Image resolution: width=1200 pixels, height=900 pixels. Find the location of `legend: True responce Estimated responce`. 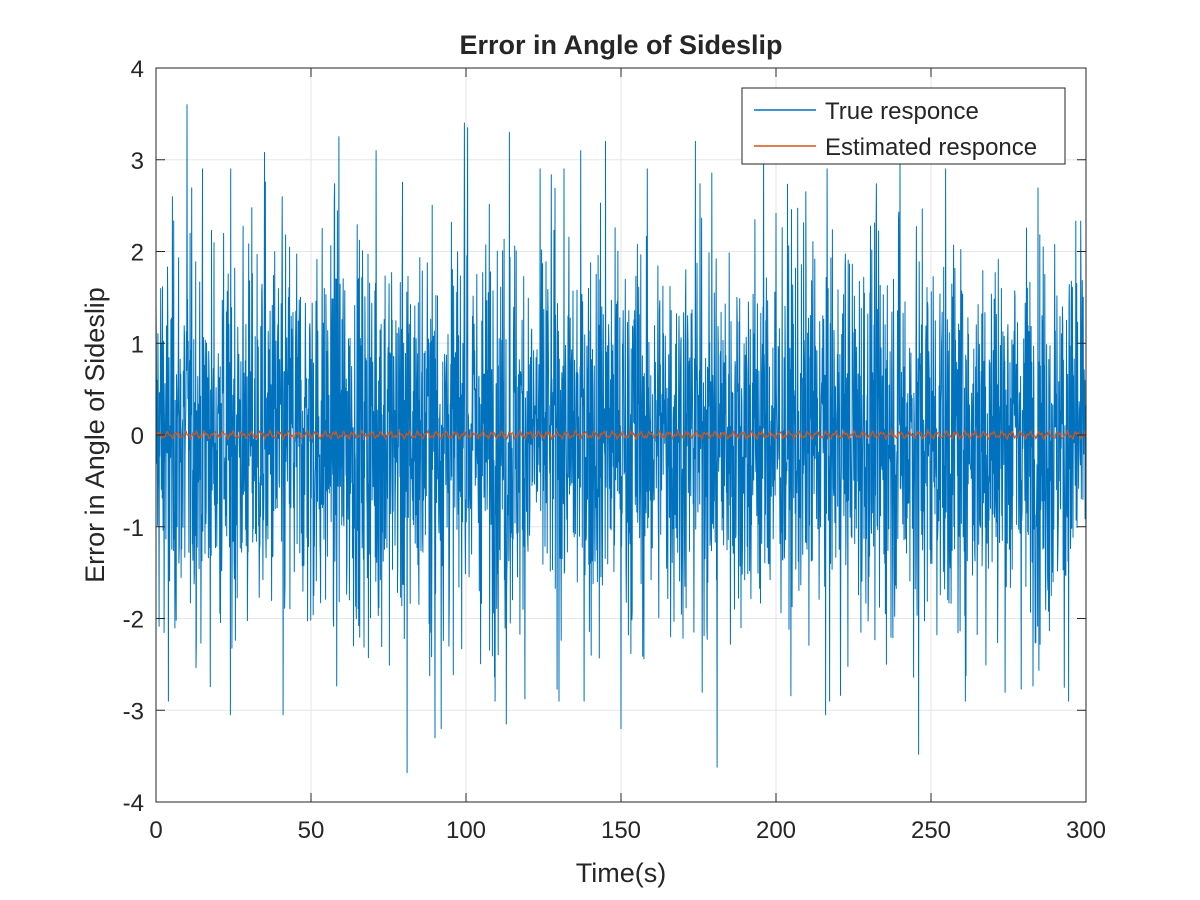

legend: True responce Estimated responce is located at coordinates (903, 126).